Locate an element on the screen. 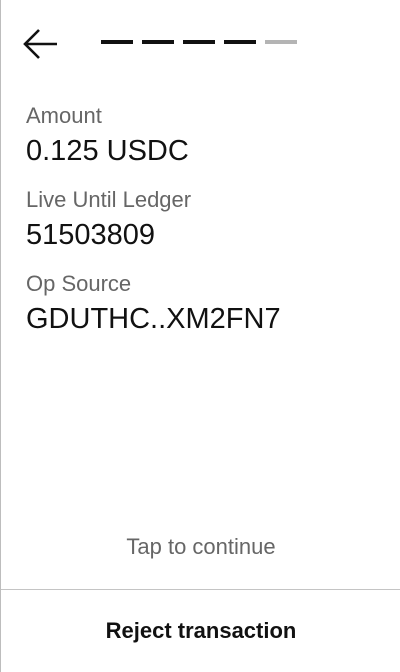 The width and height of the screenshot is (400, 672). reject-transaction-button: Reject transaction is located at coordinates (201, 630).